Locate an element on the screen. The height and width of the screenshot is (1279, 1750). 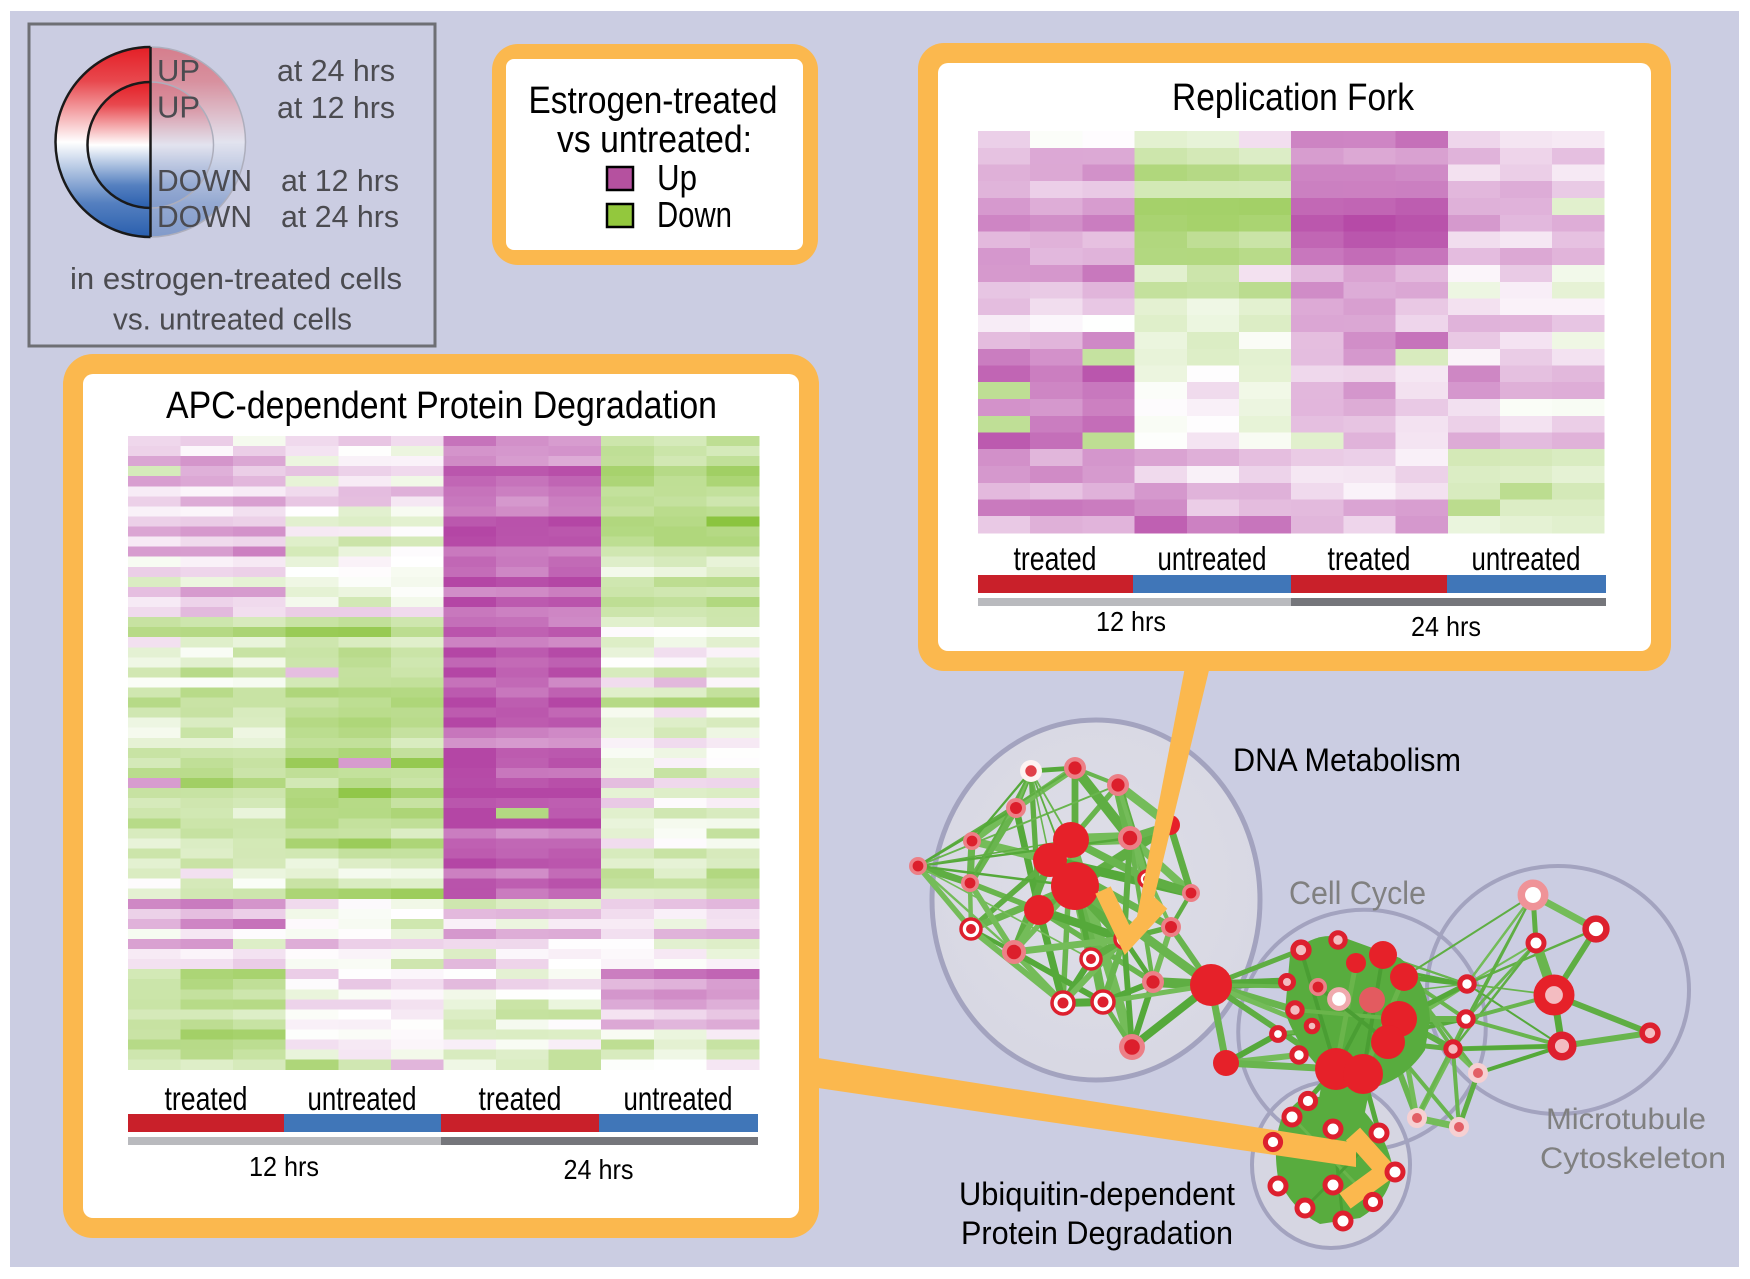
svg-text: Microtubule is located at coordinates (1626, 1119).